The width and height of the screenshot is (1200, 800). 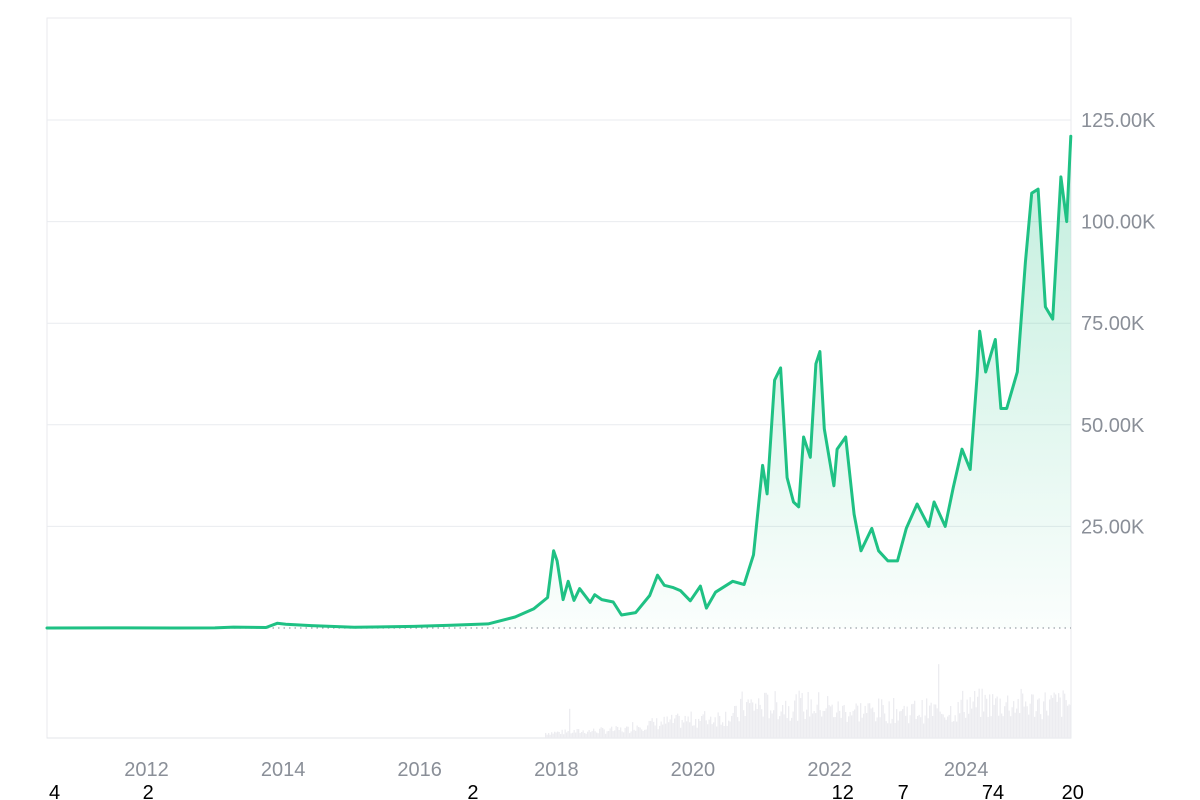 What do you see at coordinates (1113, 527) in the screenshot?
I see `y-tick-label: 25.00K` at bounding box center [1113, 527].